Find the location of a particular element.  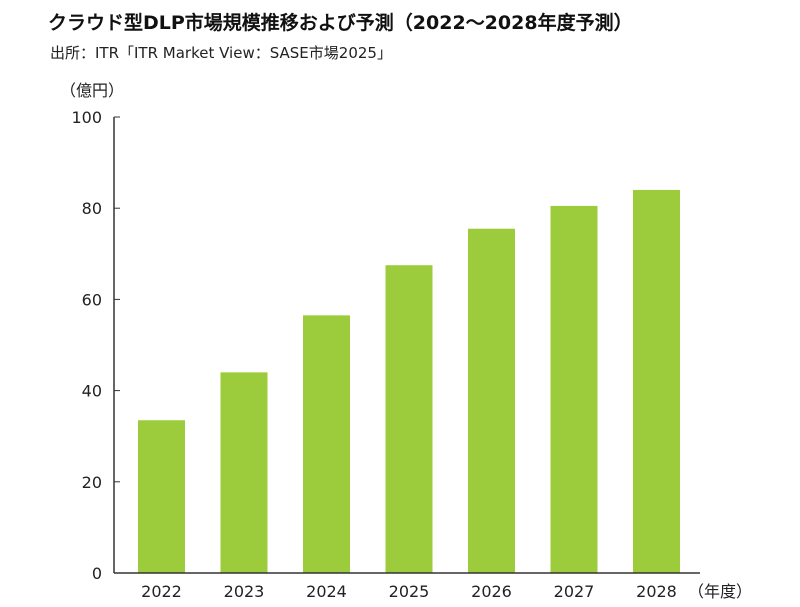

x-tick-label-2024: 2024 is located at coordinates (326, 591).